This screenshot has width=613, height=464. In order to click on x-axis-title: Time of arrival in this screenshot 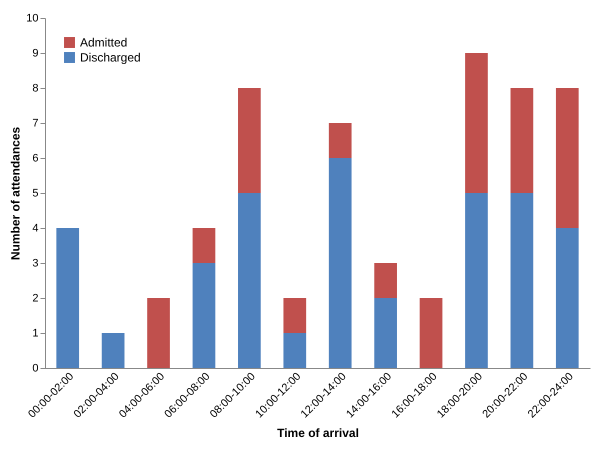, I will do `click(318, 433)`.